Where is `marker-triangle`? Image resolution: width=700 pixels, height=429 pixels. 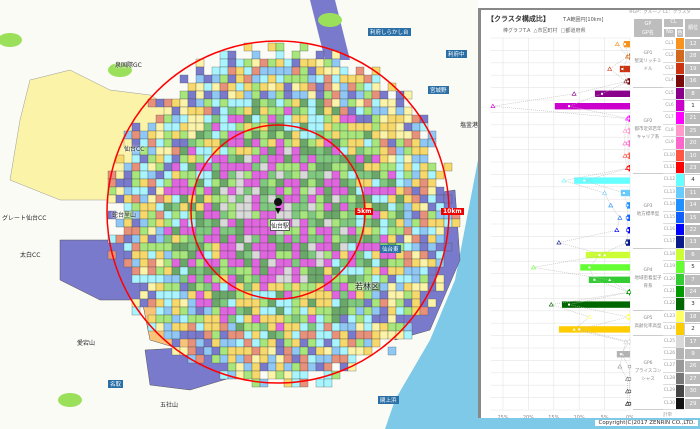 marker-triangle is located at coordinates (589, 316).